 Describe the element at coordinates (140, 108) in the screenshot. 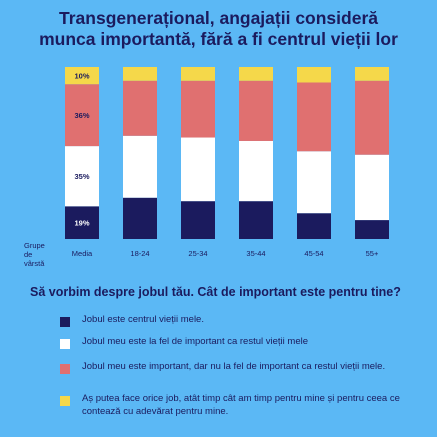

I see `bar-segment-1824-s2` at that location.